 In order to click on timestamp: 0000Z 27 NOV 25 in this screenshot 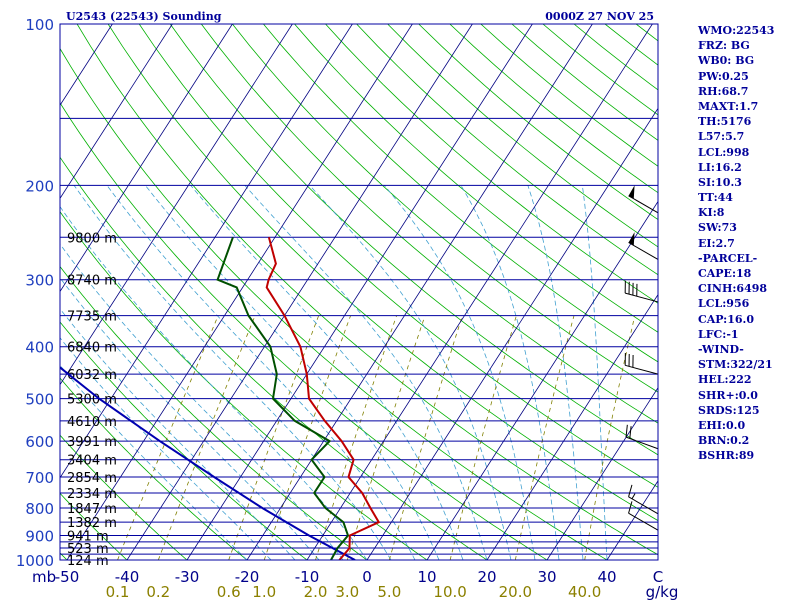, I will do `click(599, 16)`.